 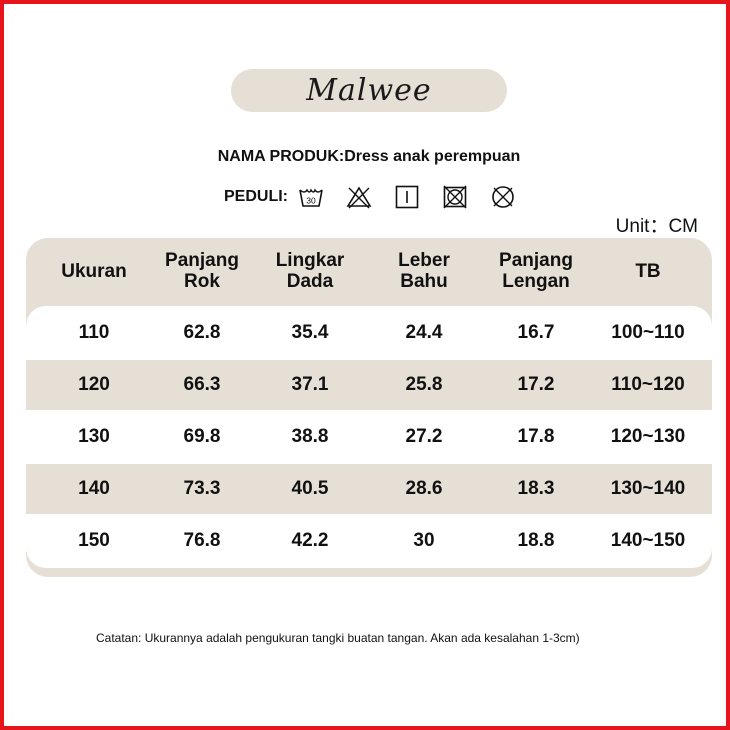 What do you see at coordinates (311, 201) in the screenshot?
I see `wash-temp-label: 30` at bounding box center [311, 201].